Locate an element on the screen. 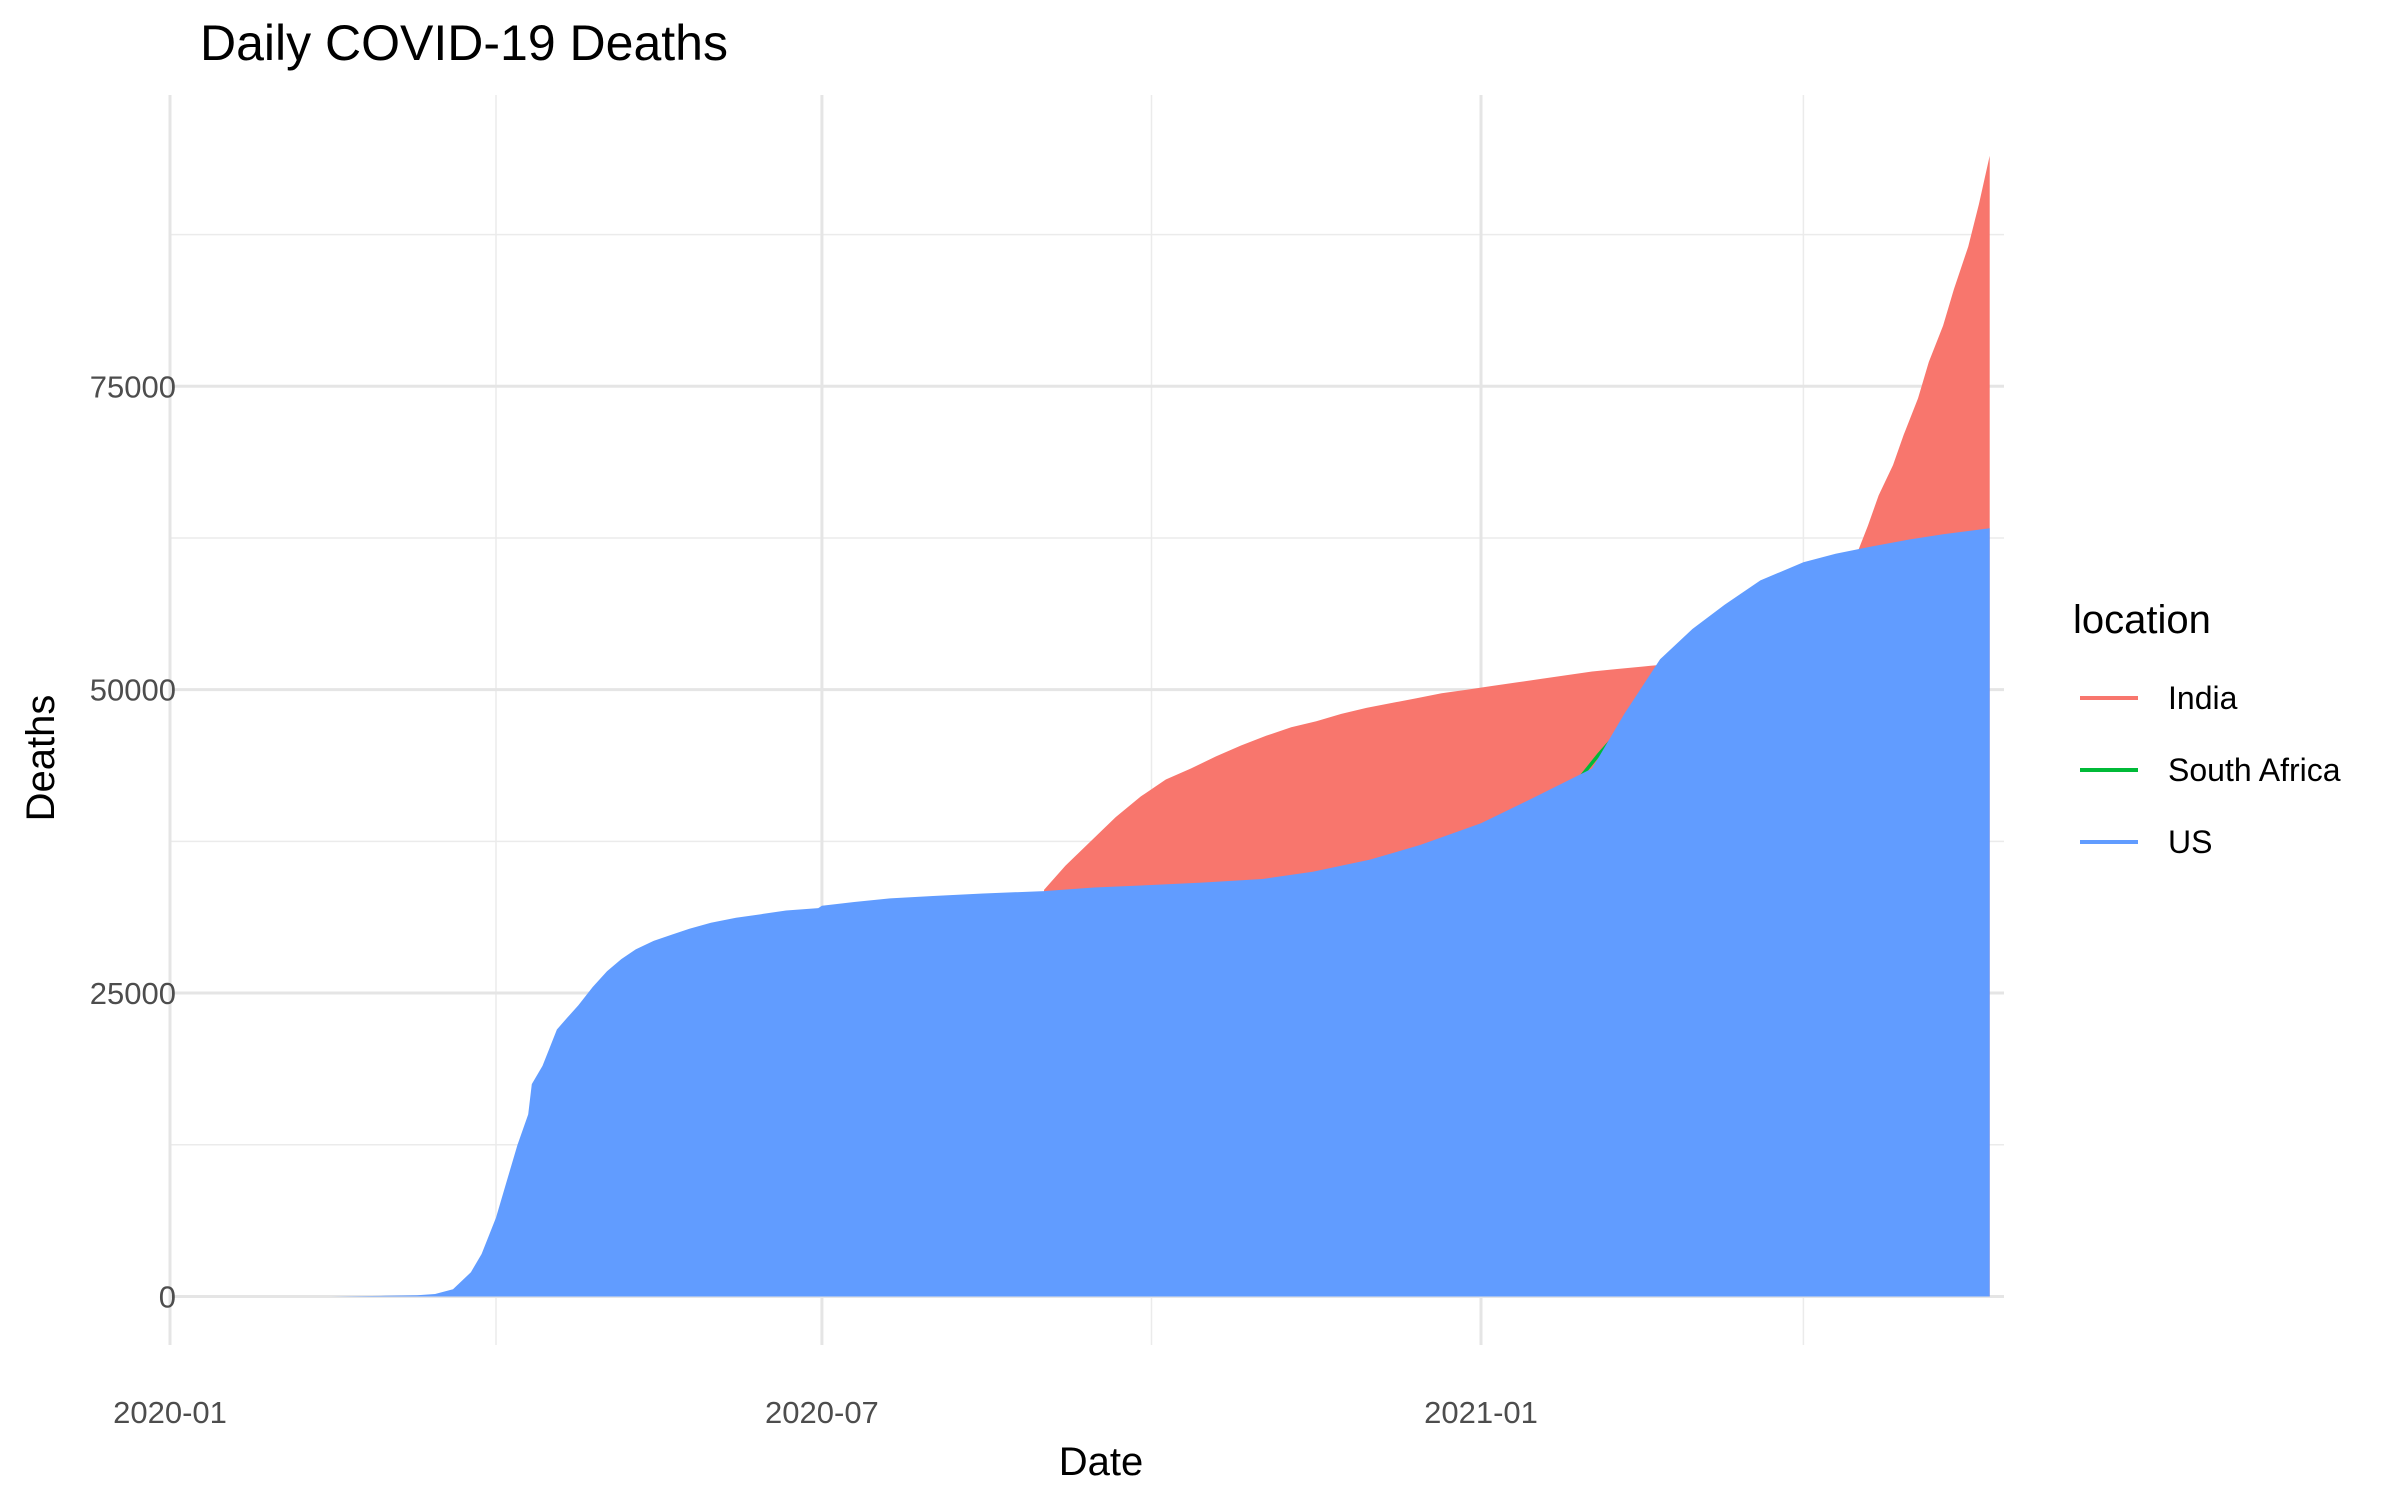  x-axis-ticks: 2020-01 2020-07 2021-01 is located at coordinates (825, 1412).